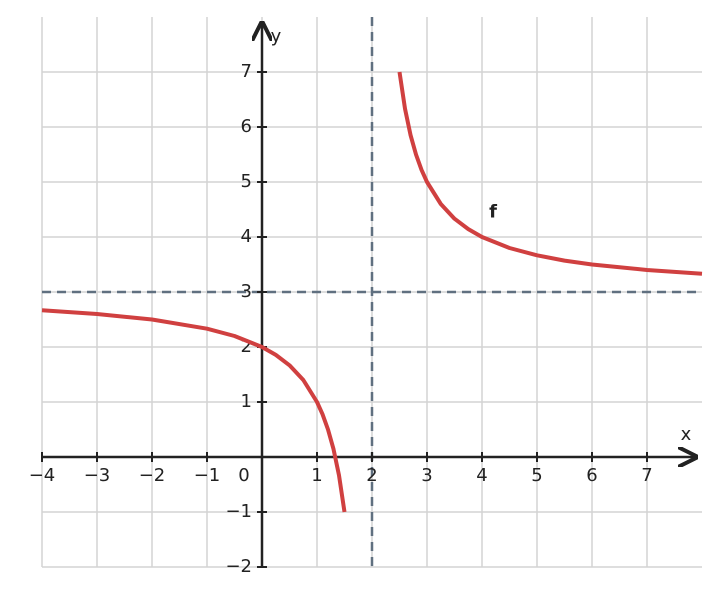 The height and width of the screenshot is (595, 719). I want to click on axis-label: y, so click(276, 36).